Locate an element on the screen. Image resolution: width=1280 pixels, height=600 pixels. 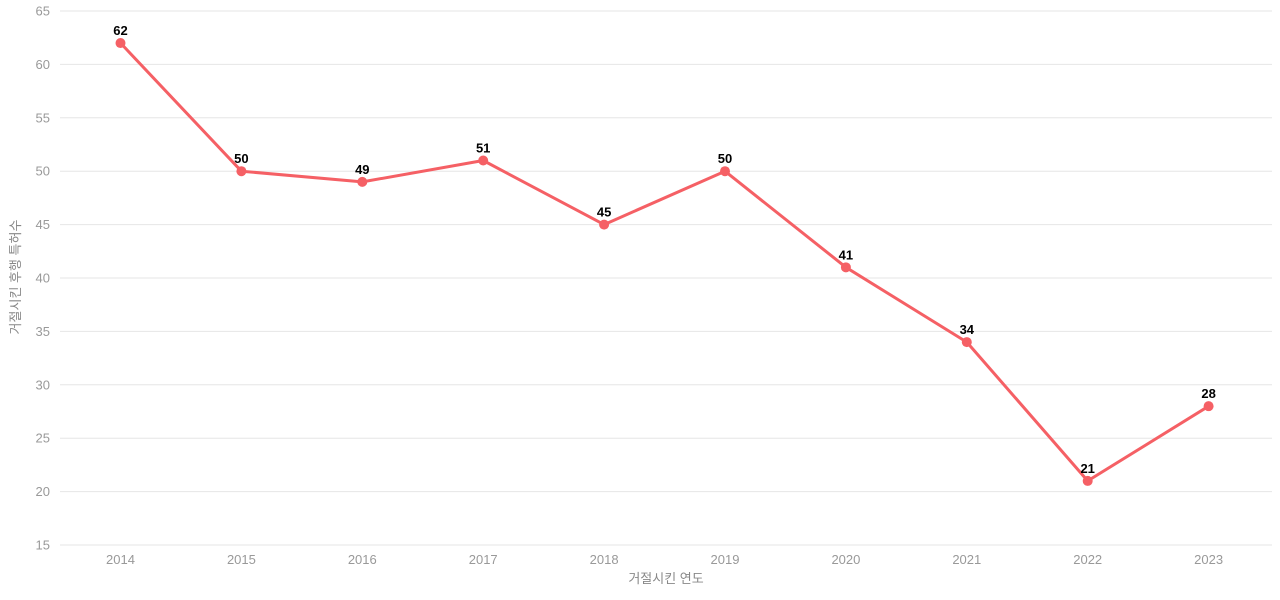
x-axis-title: 거절시킨 연도 is located at coordinates (665, 578).